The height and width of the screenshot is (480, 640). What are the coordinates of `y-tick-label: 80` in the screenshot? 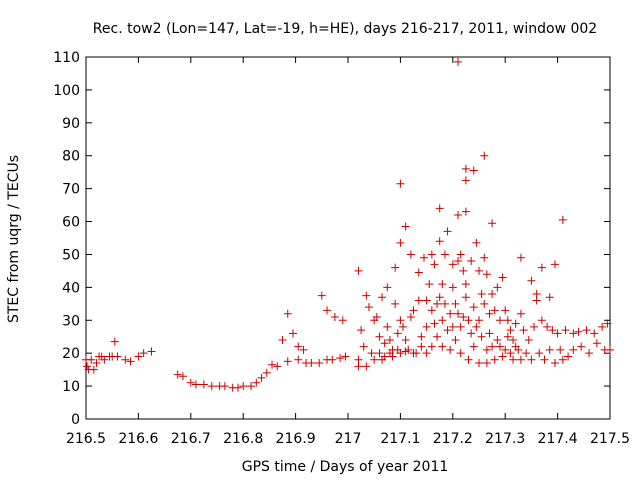 It's located at (71, 157).